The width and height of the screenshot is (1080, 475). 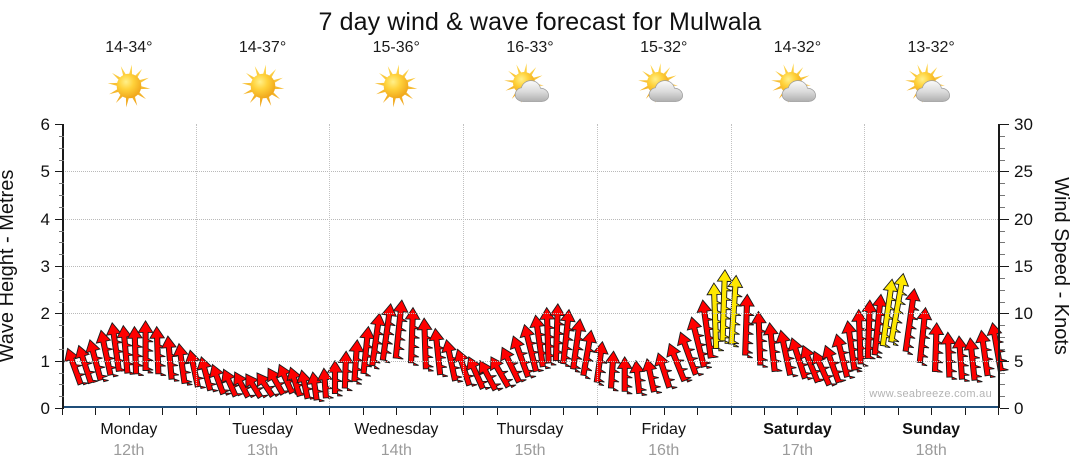 What do you see at coordinates (9, 266) in the screenshot?
I see `y-axis-left-title: Wave Height - Metres` at bounding box center [9, 266].